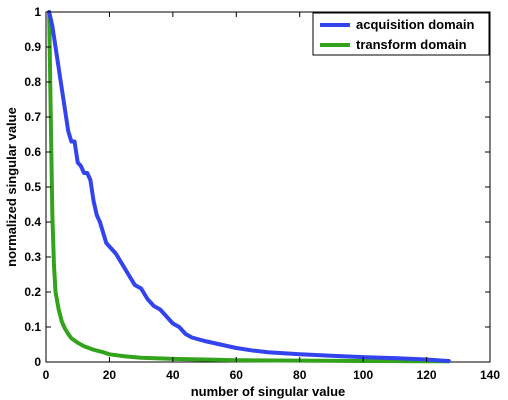 The height and width of the screenshot is (400, 508). I want to click on x-tick-label: 40, so click(173, 375).